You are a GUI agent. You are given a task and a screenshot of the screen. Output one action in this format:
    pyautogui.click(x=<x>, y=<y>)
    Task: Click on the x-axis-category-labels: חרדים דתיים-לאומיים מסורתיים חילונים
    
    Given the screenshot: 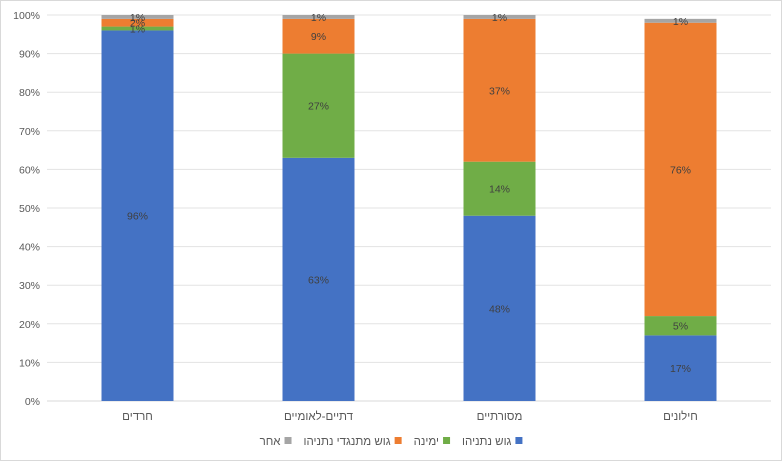 What is the action you would take?
    pyautogui.click(x=410, y=416)
    